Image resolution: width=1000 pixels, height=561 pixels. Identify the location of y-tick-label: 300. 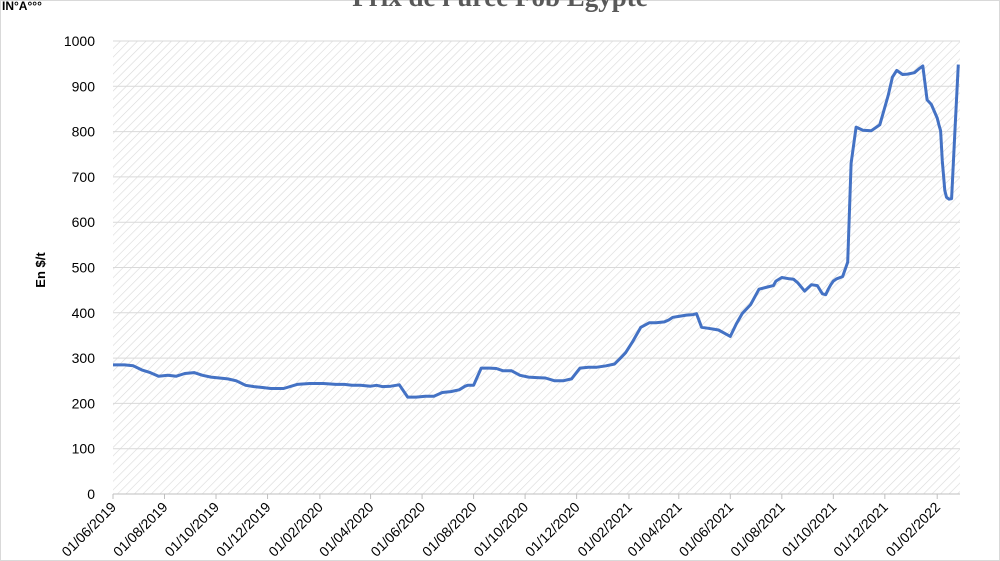
(84, 358).